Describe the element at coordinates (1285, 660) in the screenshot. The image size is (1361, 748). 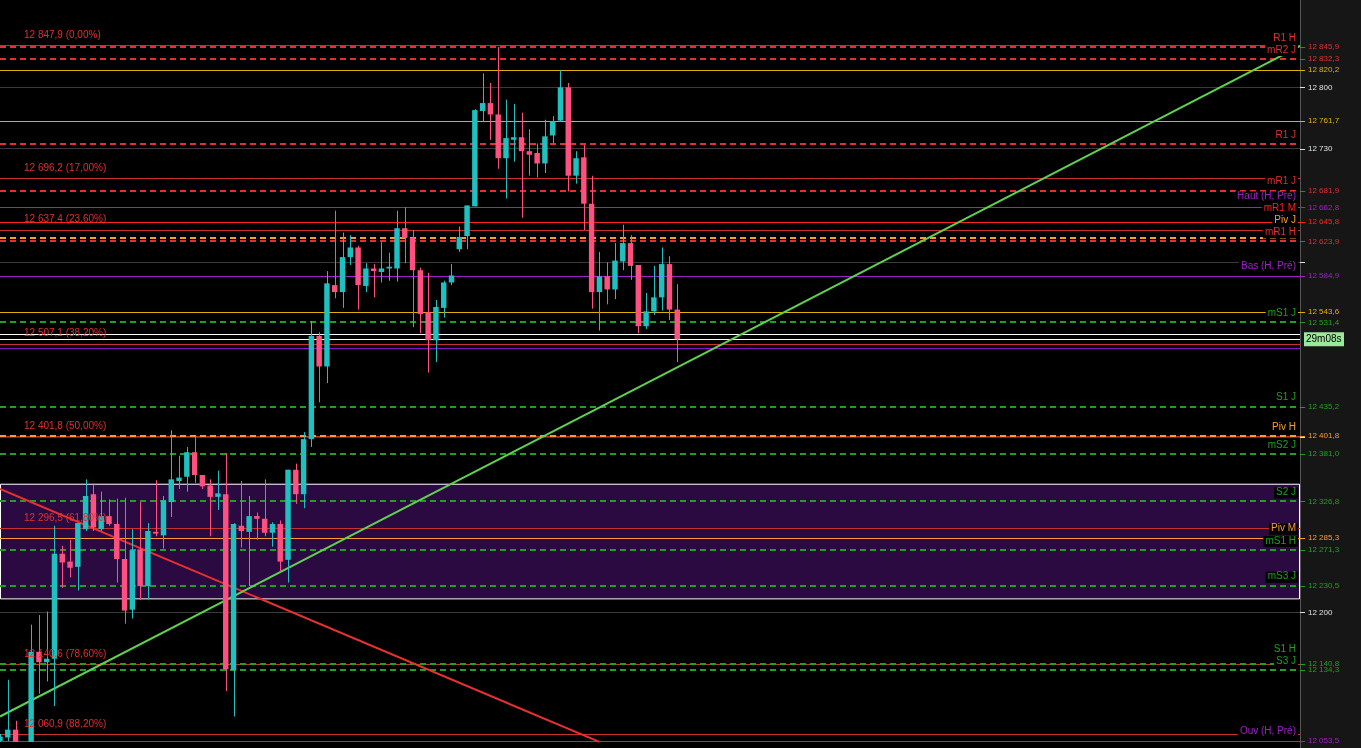
I see `ref-line-label: S3 J` at that location.